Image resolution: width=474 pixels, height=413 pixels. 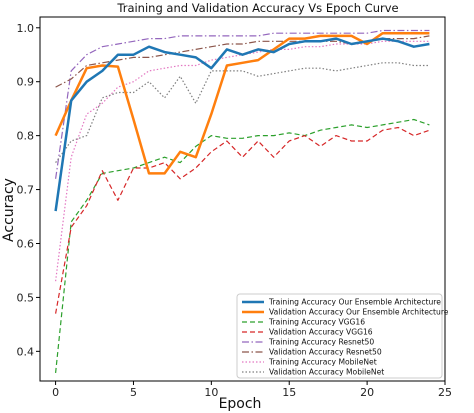 I want to click on legend-entry: Validation Accuracy VGG16, so click(x=321, y=332).